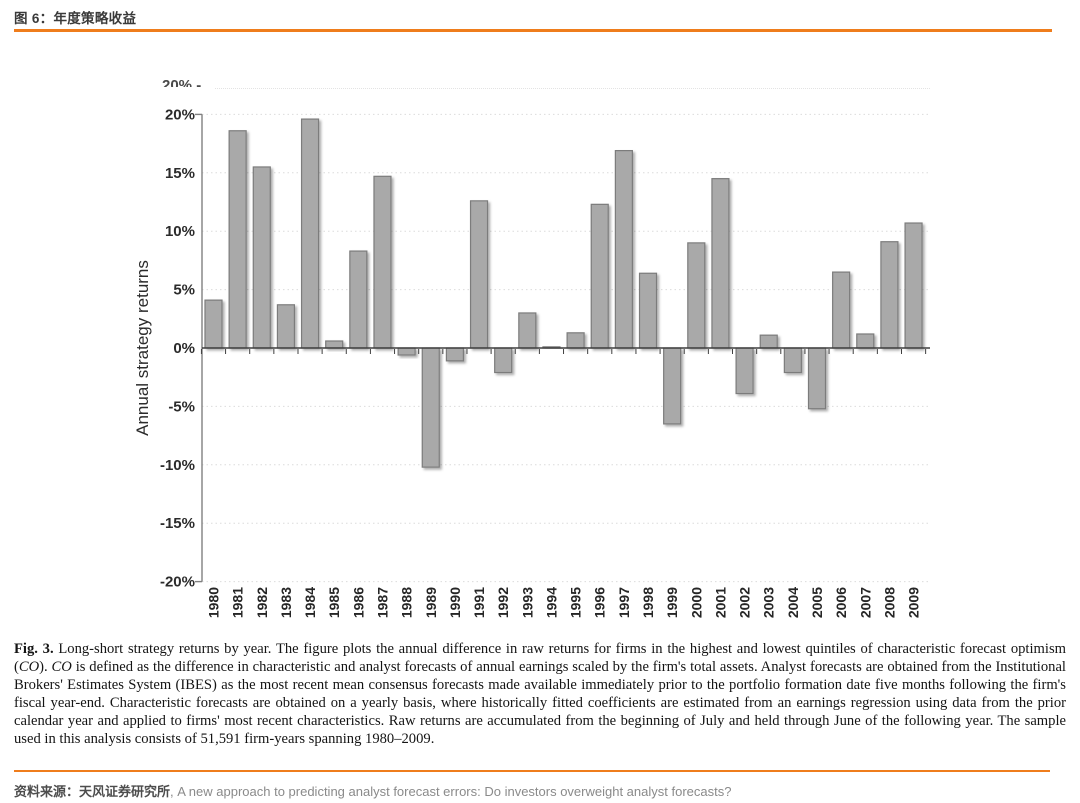  I want to click on bar-1989, so click(430, 407).